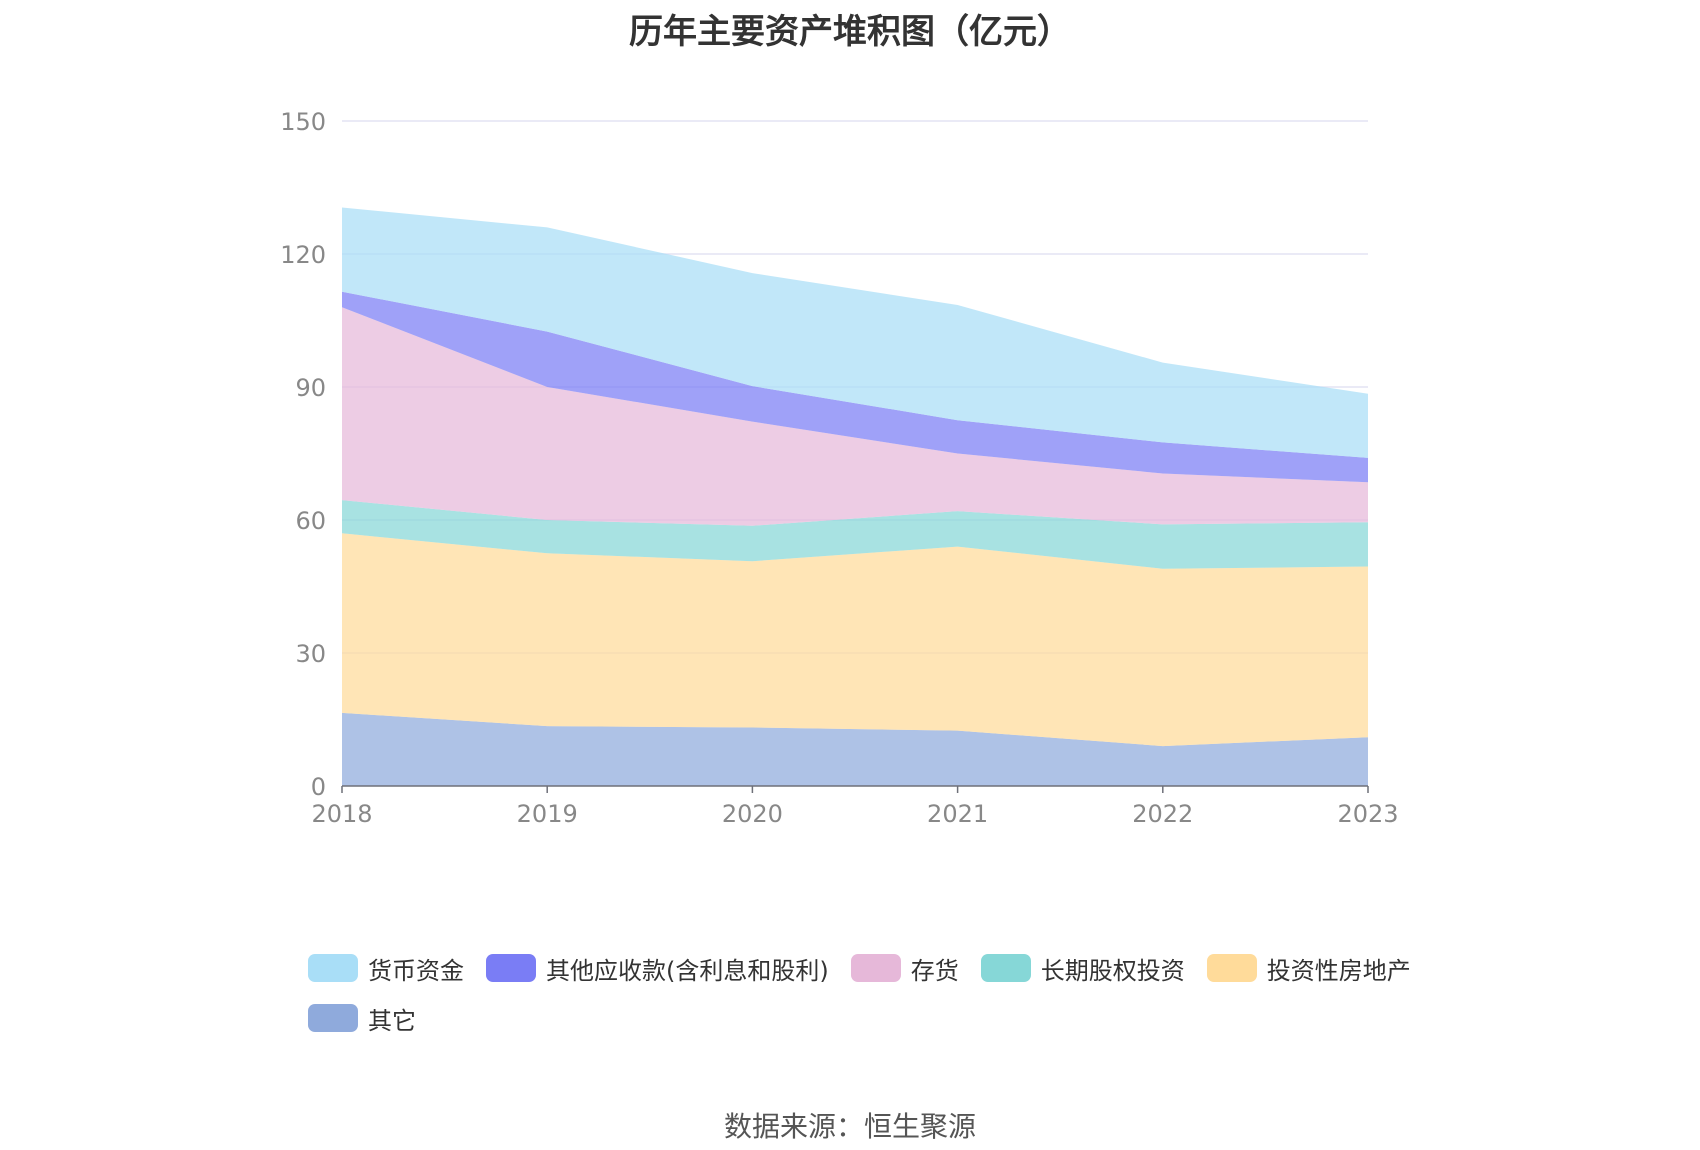 This screenshot has height=1150, width=1700. Describe the element at coordinates (303, 255) in the screenshot. I see `y-tick-label: 120` at that location.